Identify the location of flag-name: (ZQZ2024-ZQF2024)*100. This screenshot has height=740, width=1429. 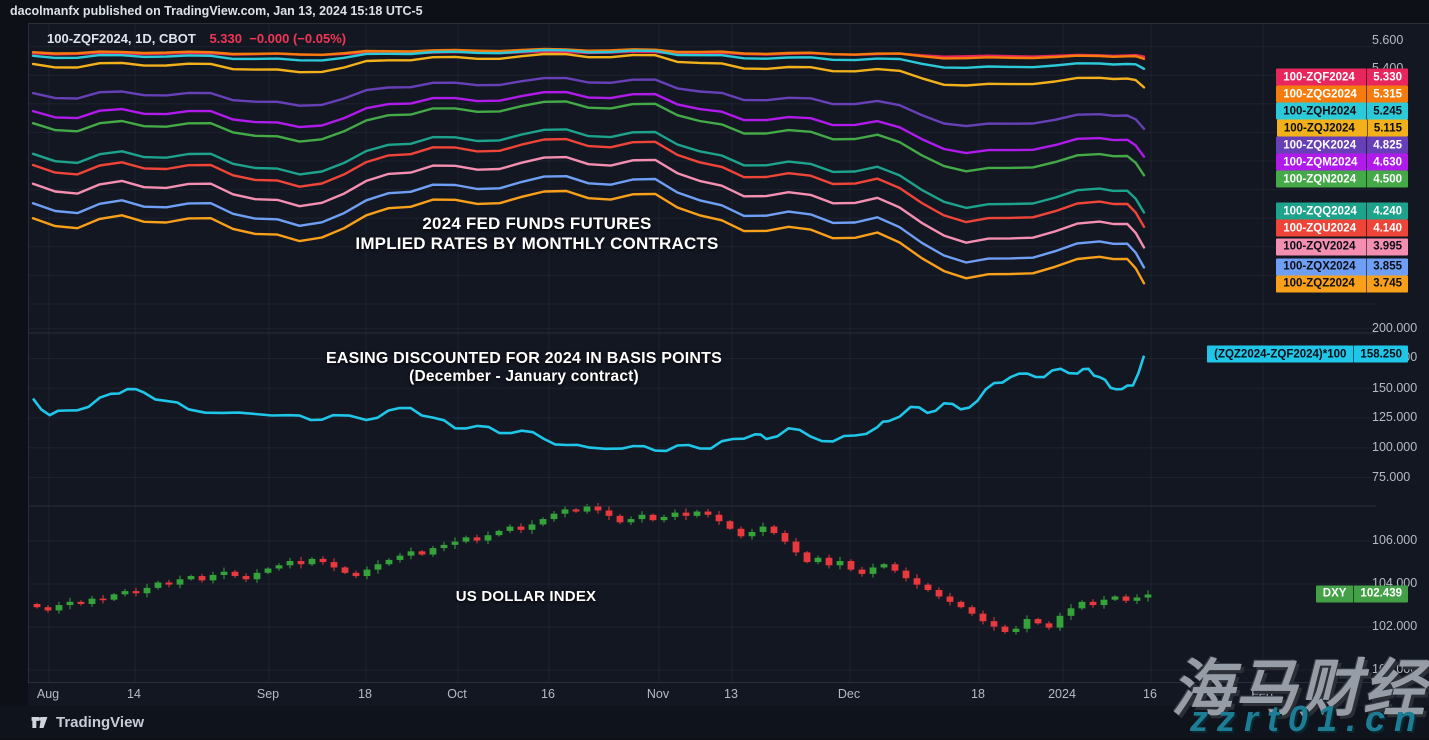
(1280, 354).